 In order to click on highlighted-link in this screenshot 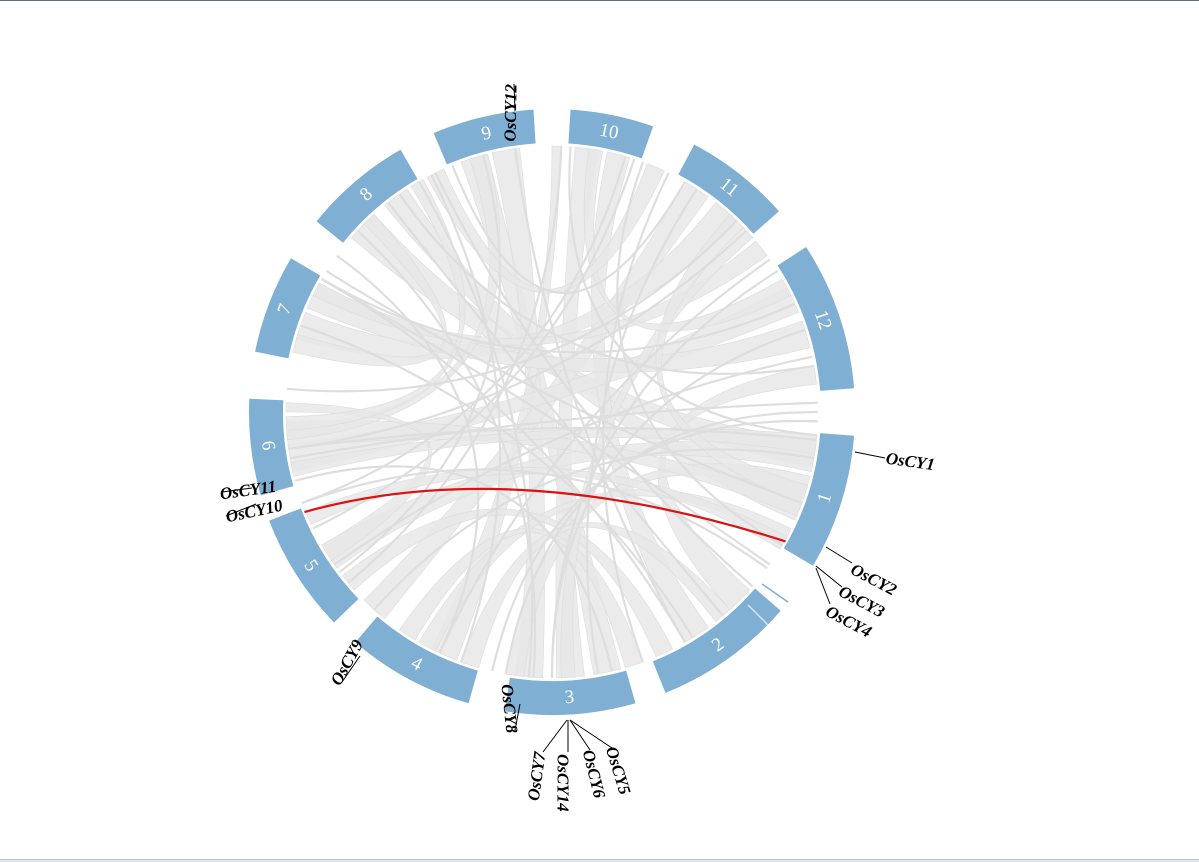, I will do `click(545, 515)`.